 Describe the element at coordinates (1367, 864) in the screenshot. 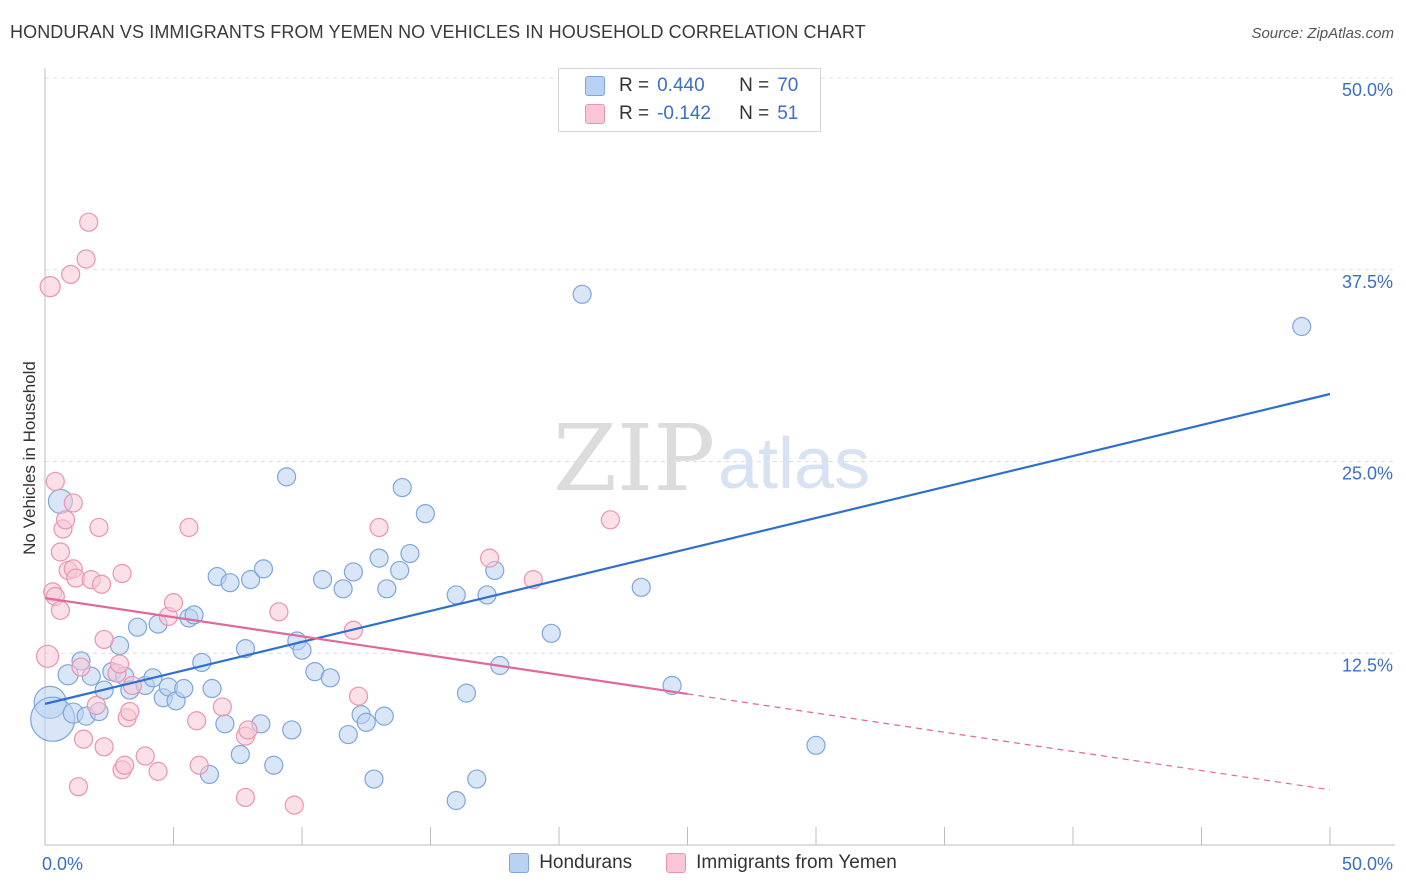

I see `x-tick-label: 50.0%` at that location.